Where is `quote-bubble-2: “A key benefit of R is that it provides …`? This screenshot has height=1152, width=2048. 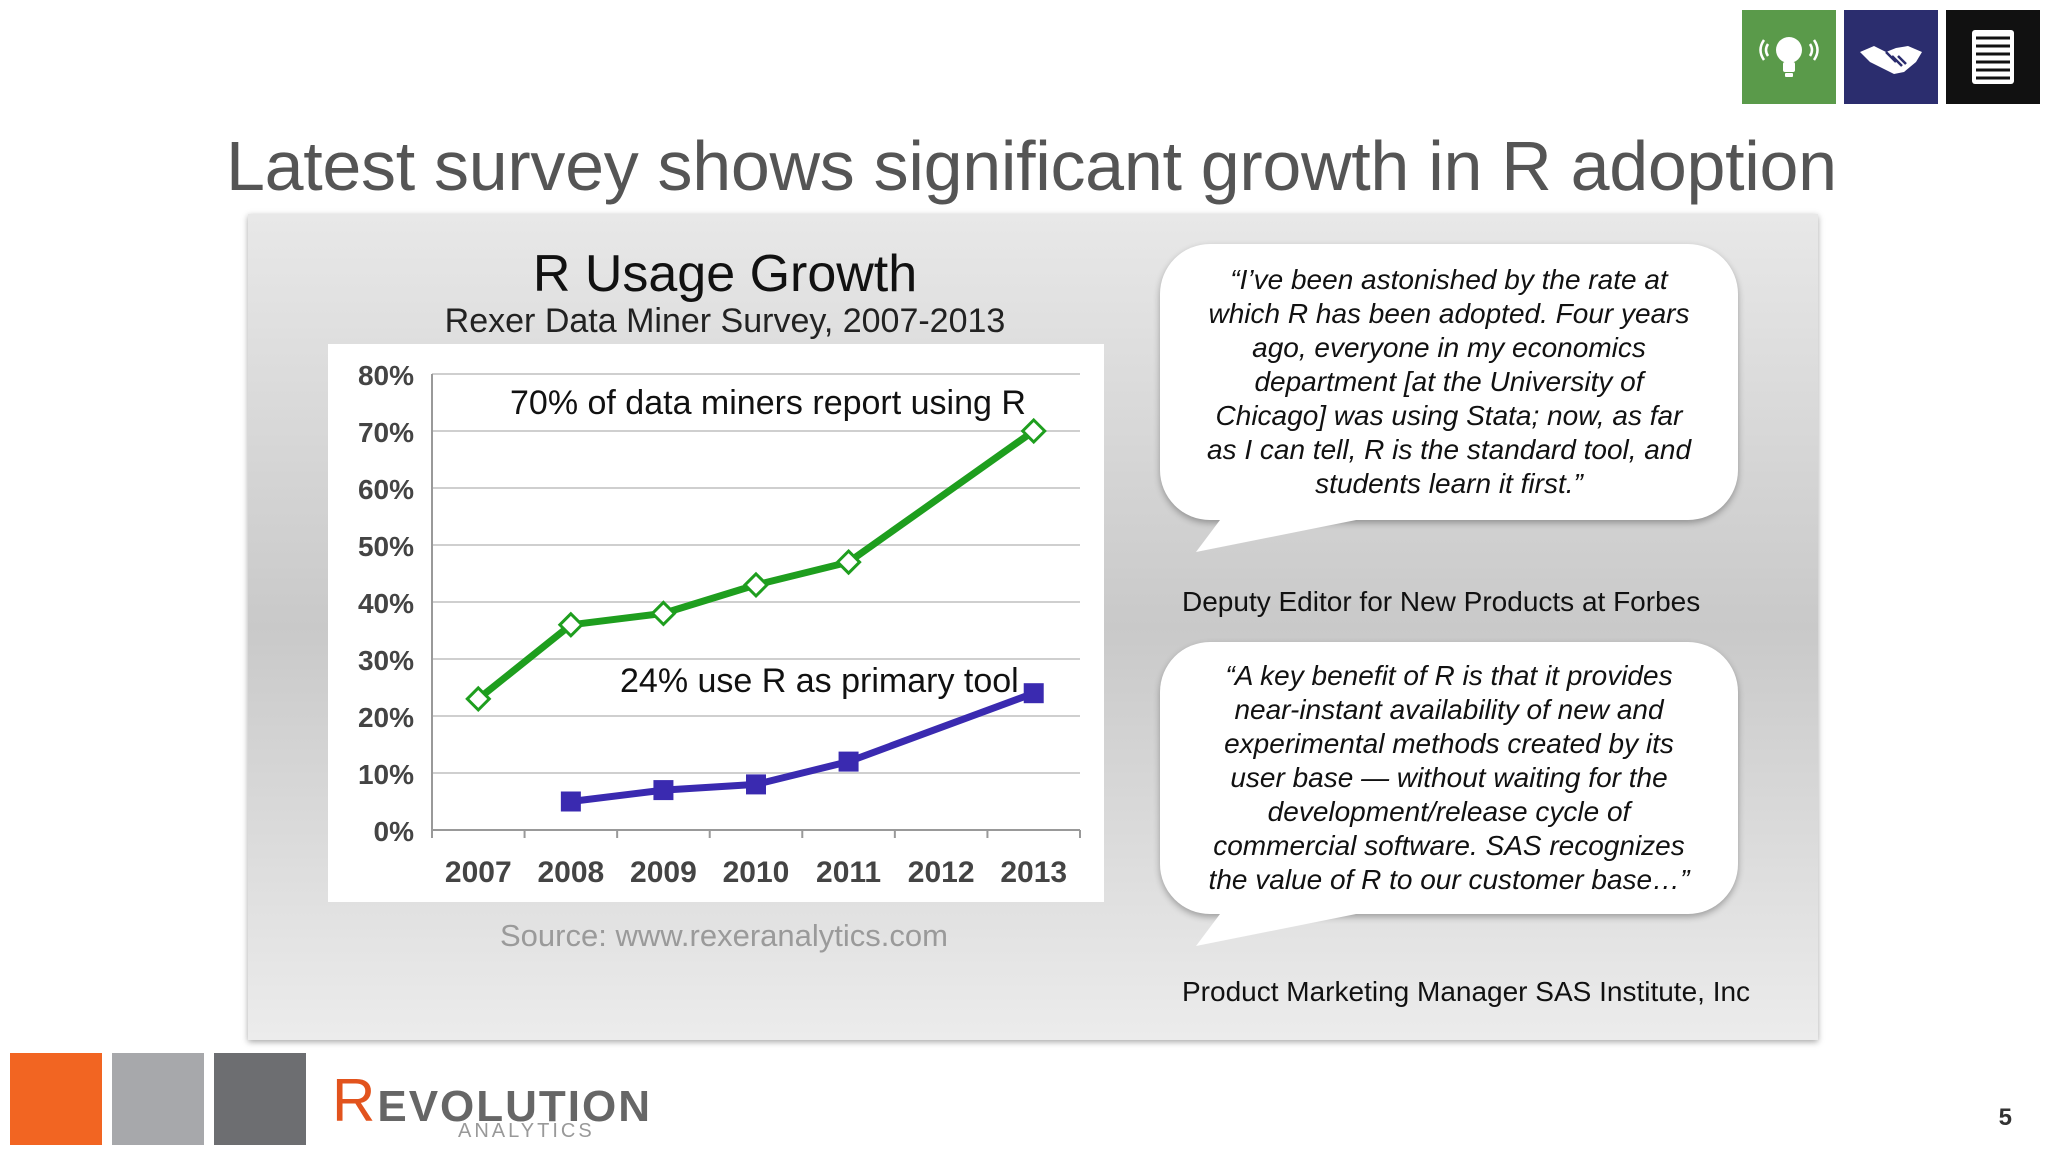
quote-bubble-2: “A key benefit of R is that it provides … is located at coordinates (1449, 778).